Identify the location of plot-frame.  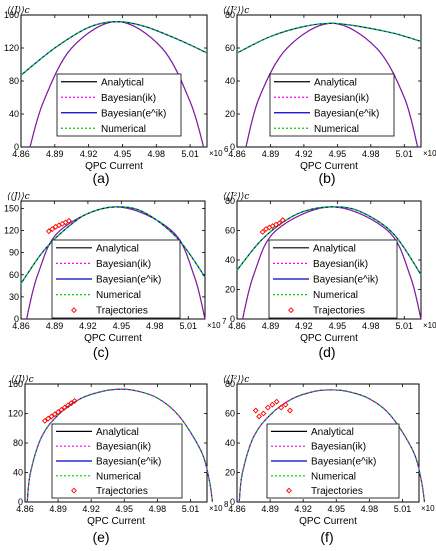
(113, 260).